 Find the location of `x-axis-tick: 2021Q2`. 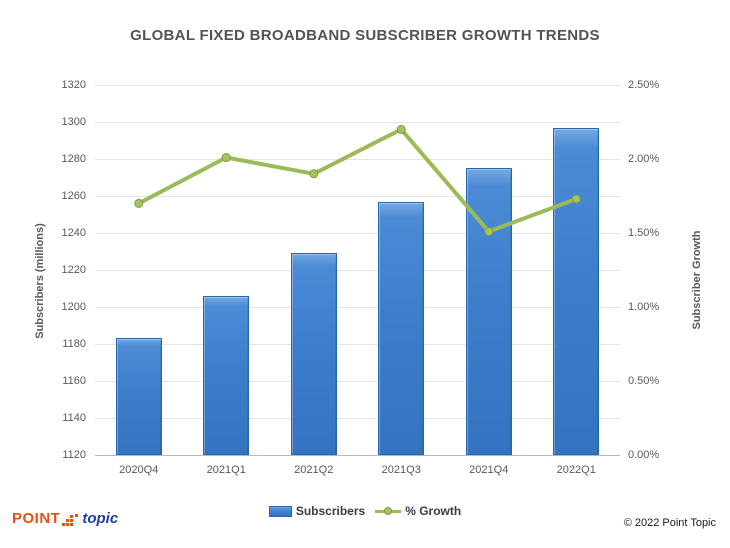

x-axis-tick: 2021Q2 is located at coordinates (314, 470).